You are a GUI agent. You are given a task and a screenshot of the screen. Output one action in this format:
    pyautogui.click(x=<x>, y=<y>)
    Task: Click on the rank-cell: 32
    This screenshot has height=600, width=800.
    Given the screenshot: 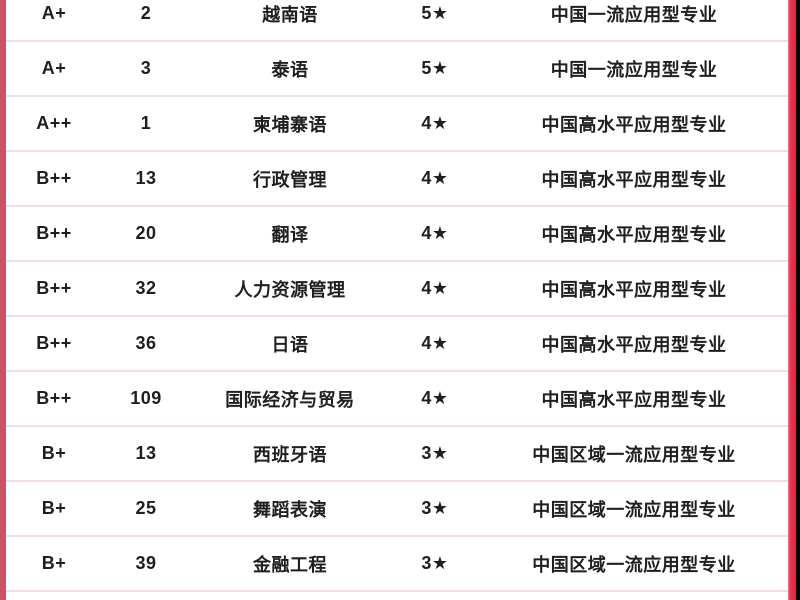 What is the action you would take?
    pyautogui.click(x=146, y=288)
    